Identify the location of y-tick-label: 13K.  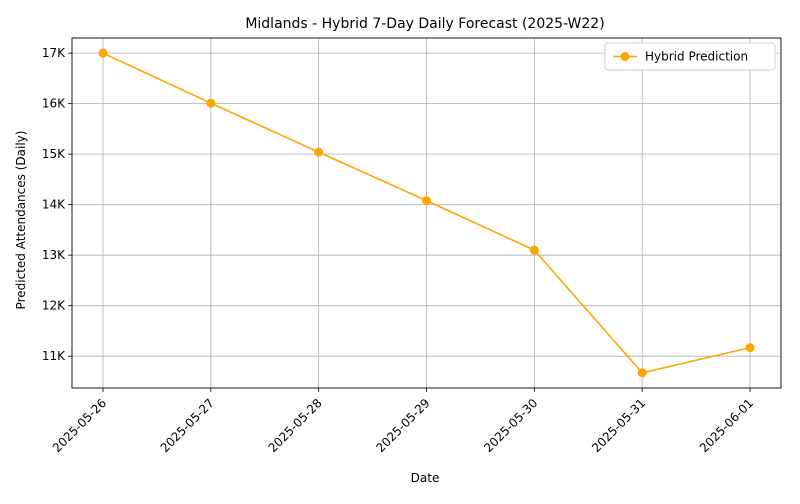
(54, 255).